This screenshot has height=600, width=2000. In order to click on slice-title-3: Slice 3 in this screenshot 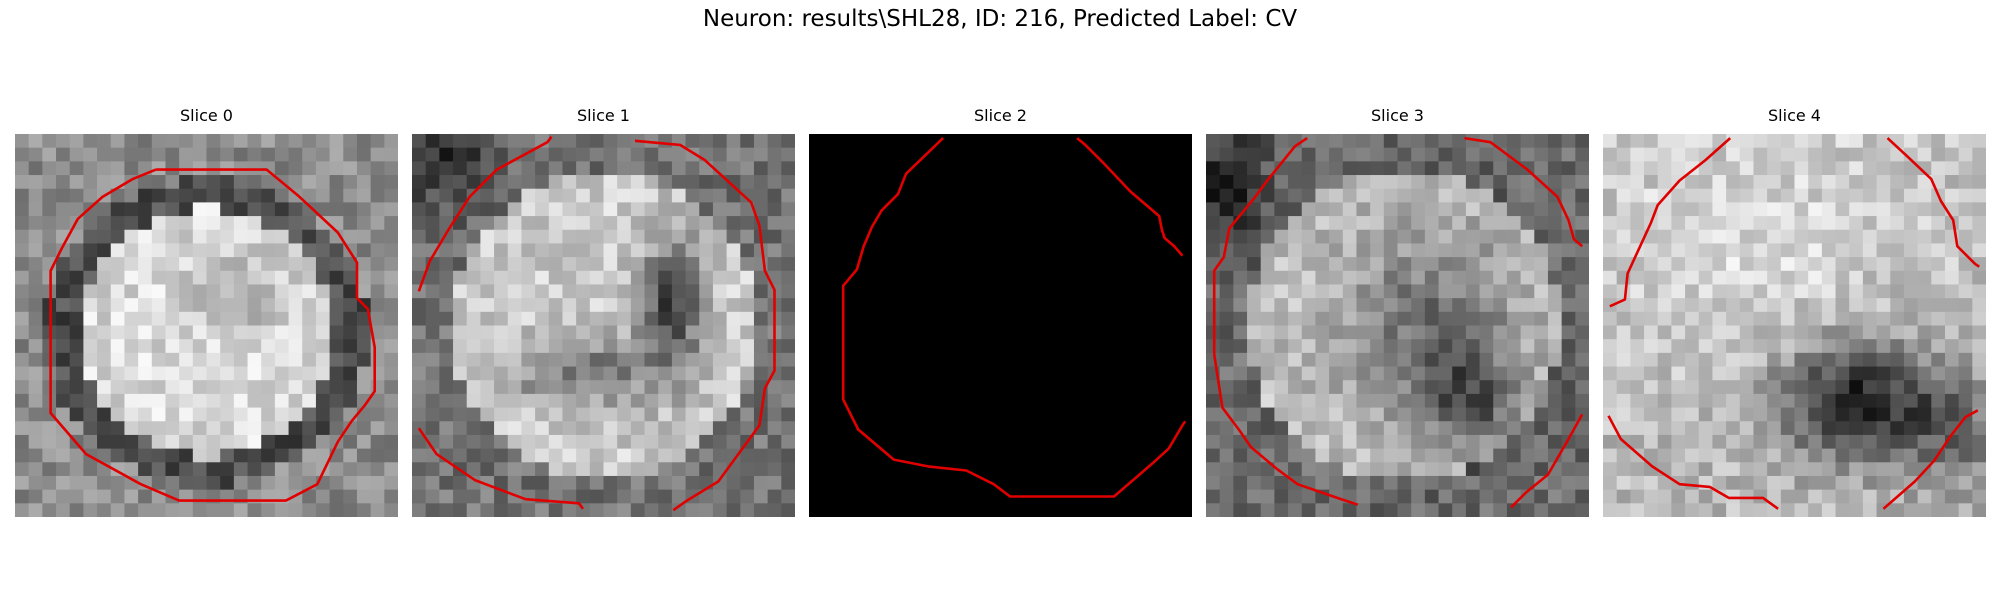, I will do `click(1397, 115)`.